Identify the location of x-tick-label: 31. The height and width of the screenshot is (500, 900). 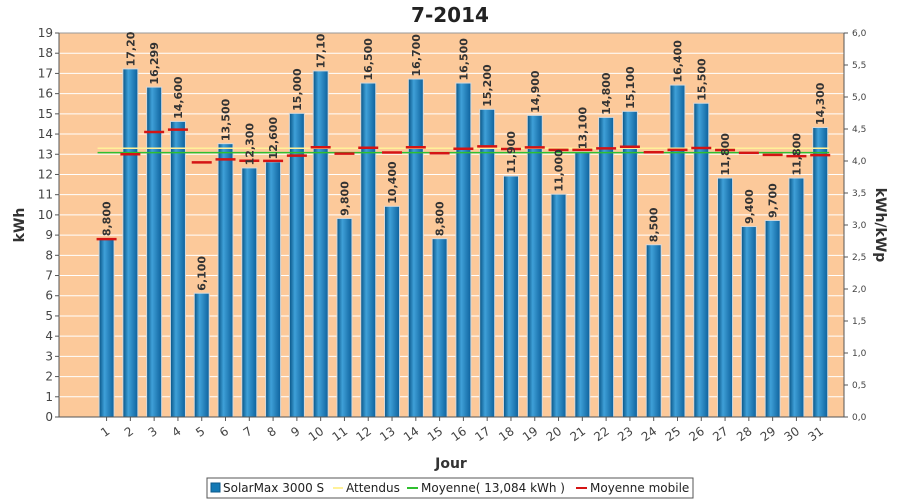
(815, 434).